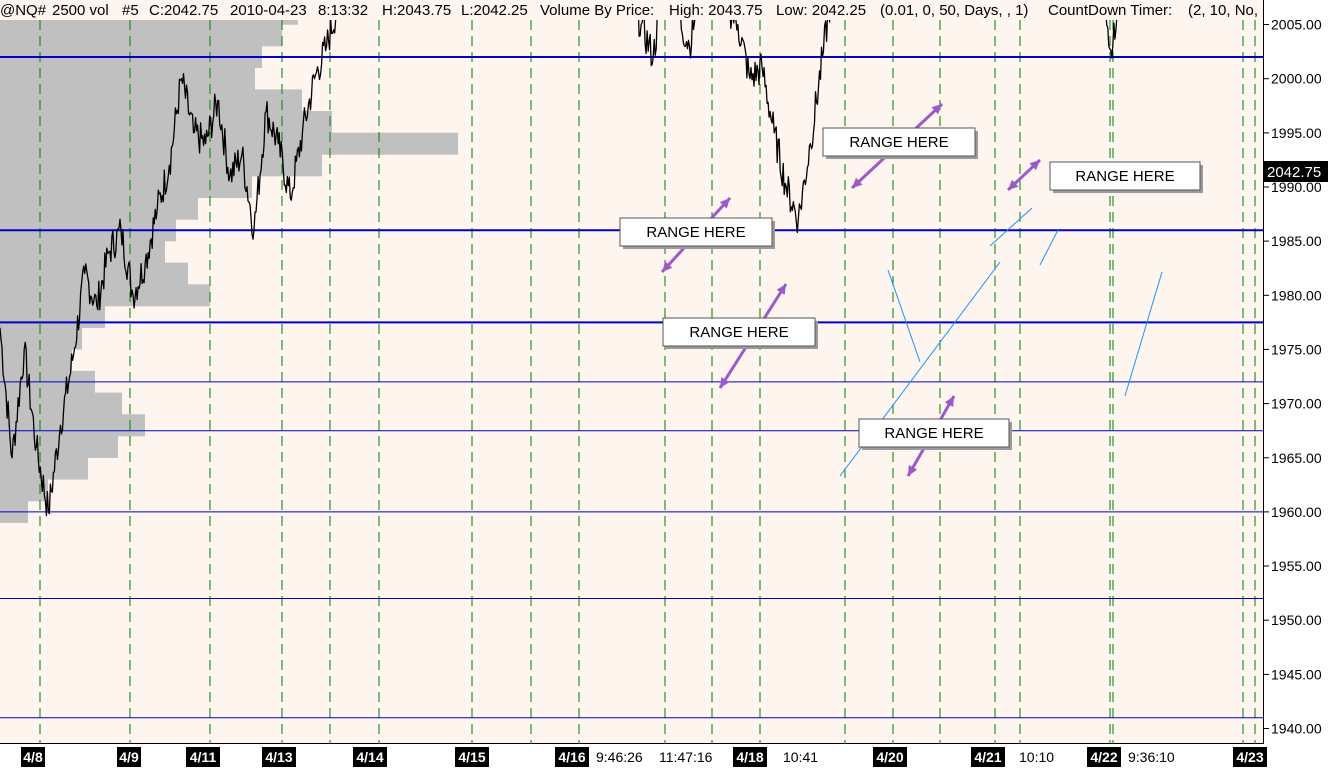 The image size is (1332, 769). I want to click on time-label-2: 10:41, so click(800, 757).